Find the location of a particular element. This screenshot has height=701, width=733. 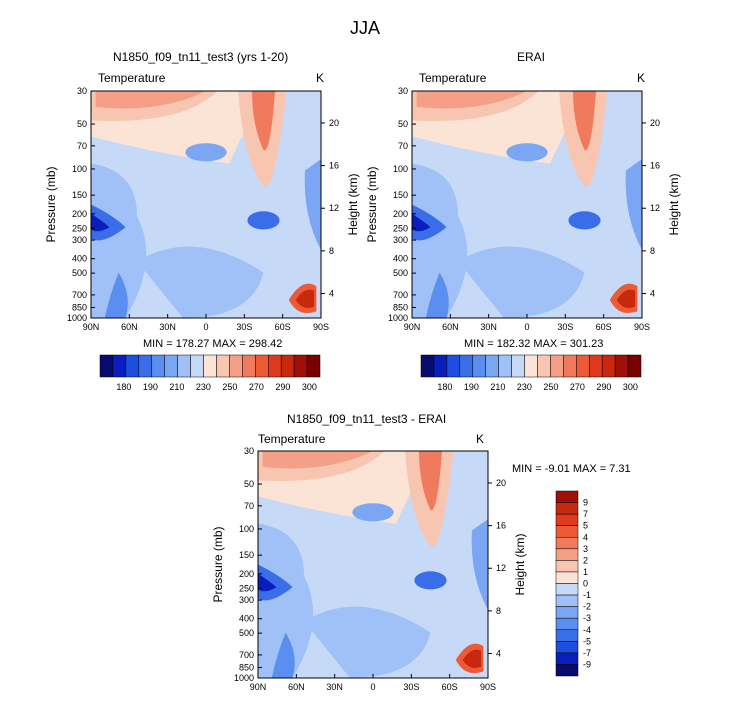

colorbar-label: 4 is located at coordinates (585, 537).